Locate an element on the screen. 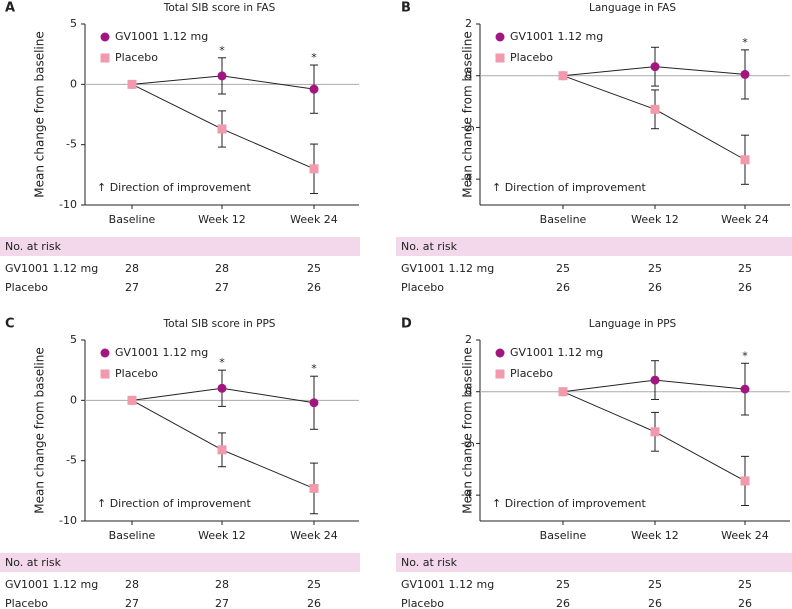 The image size is (792, 609). panel-letter: C is located at coordinates (10, 324).